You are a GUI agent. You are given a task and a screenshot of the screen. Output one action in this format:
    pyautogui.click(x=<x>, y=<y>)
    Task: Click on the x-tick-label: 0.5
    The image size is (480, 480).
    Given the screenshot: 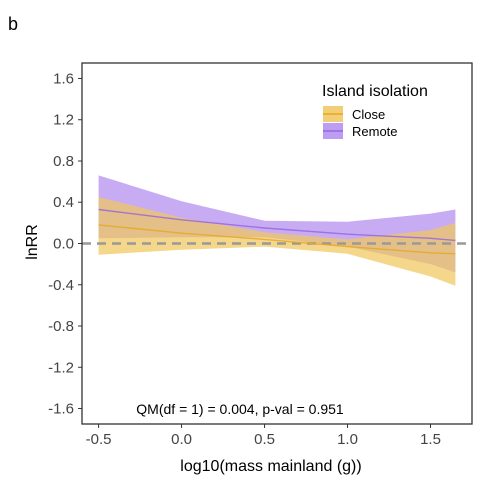 What is the action you would take?
    pyautogui.click(x=264, y=439)
    